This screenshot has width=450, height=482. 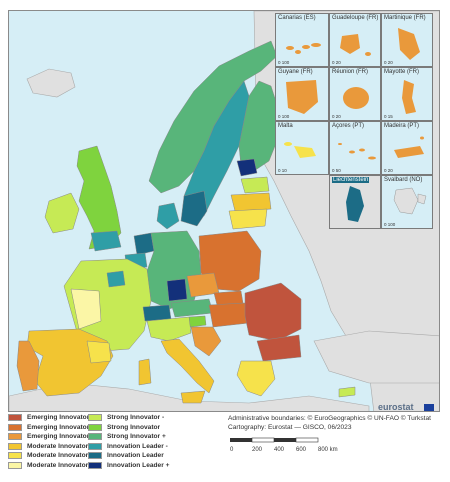 I want to click on eurostat-logo: eurostat, so click(x=396, y=407).